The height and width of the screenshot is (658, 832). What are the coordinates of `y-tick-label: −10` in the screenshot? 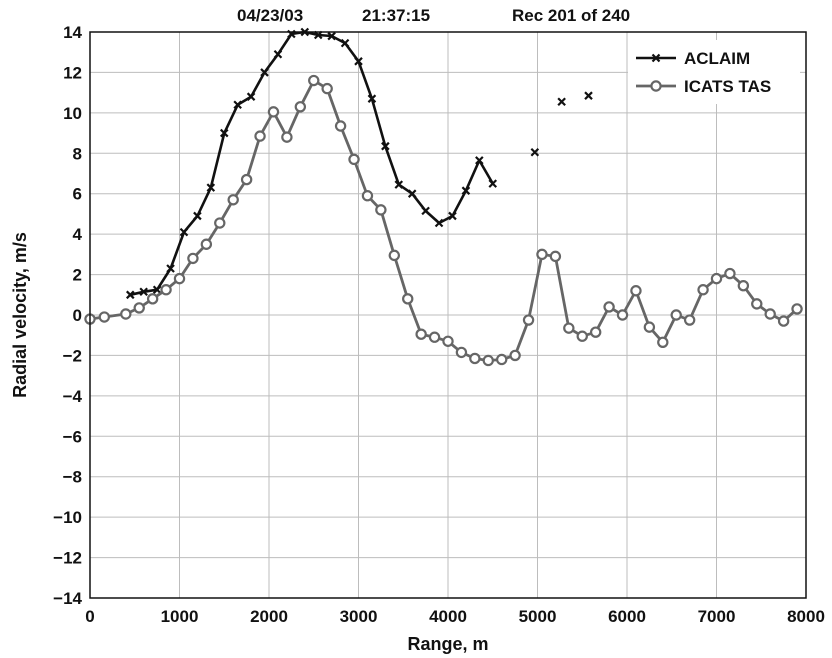 It's located at (67, 517).